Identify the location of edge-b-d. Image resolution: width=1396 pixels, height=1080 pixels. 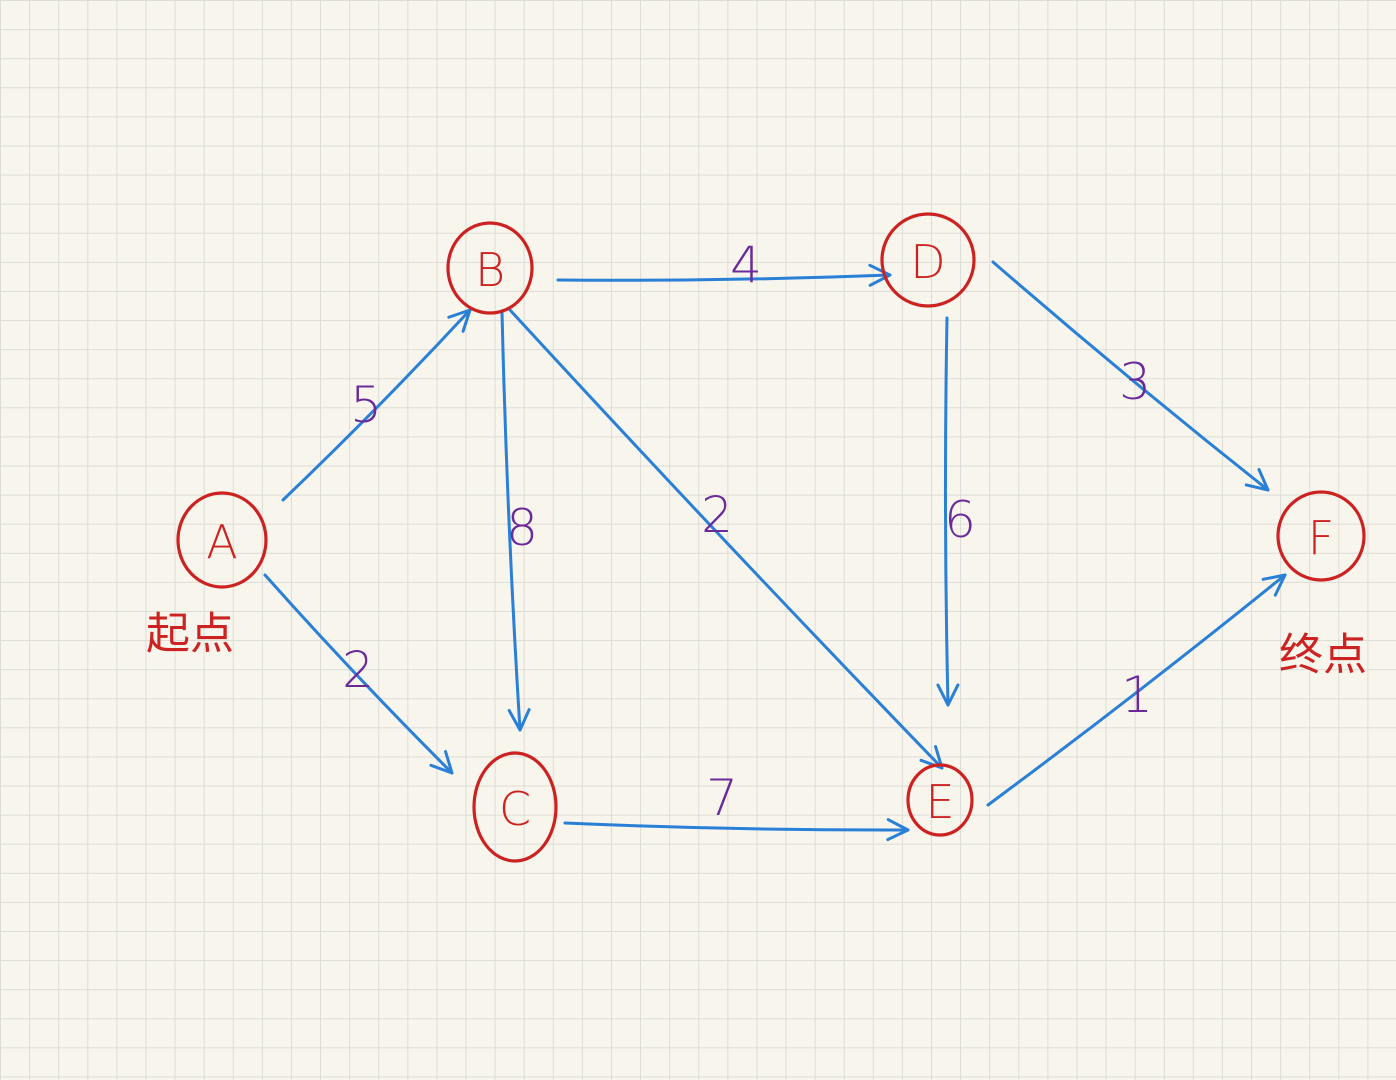
(724, 275).